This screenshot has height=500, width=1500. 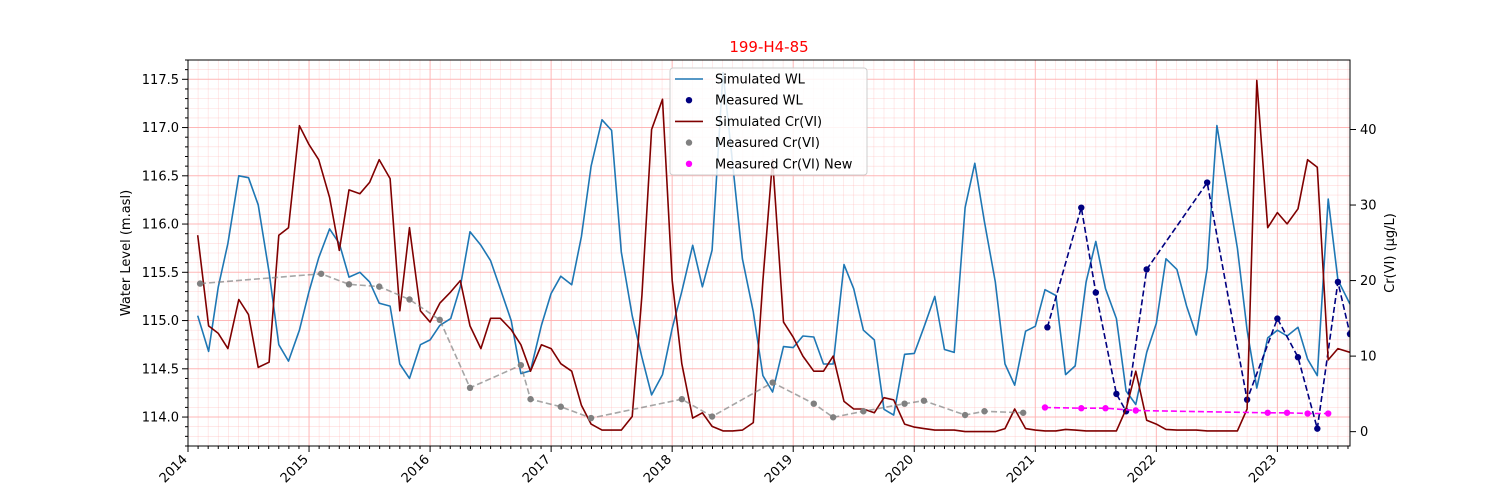 I want to click on y-axis-title-right: Cr(VI) (µg/L), so click(x=1390, y=253).